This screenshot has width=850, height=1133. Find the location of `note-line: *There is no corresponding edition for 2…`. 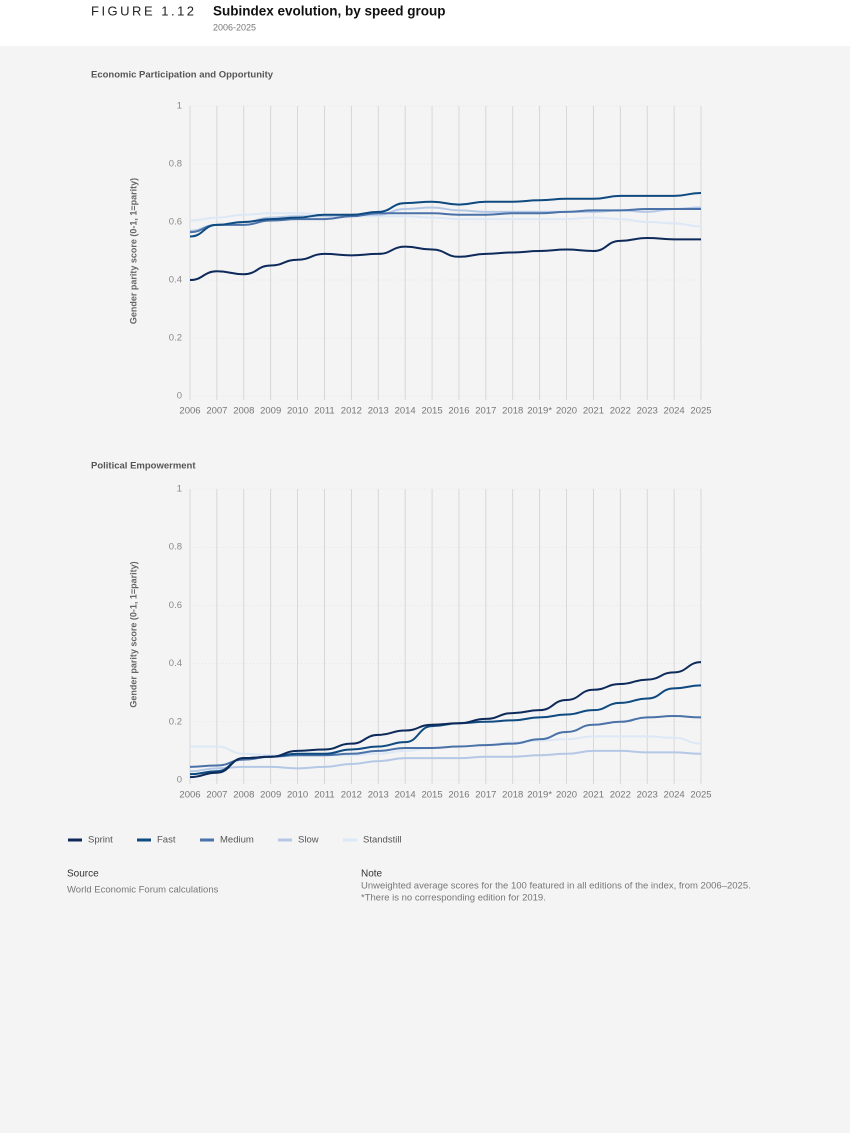

note-line: *There is no corresponding edition for 2… is located at coordinates (453, 898).